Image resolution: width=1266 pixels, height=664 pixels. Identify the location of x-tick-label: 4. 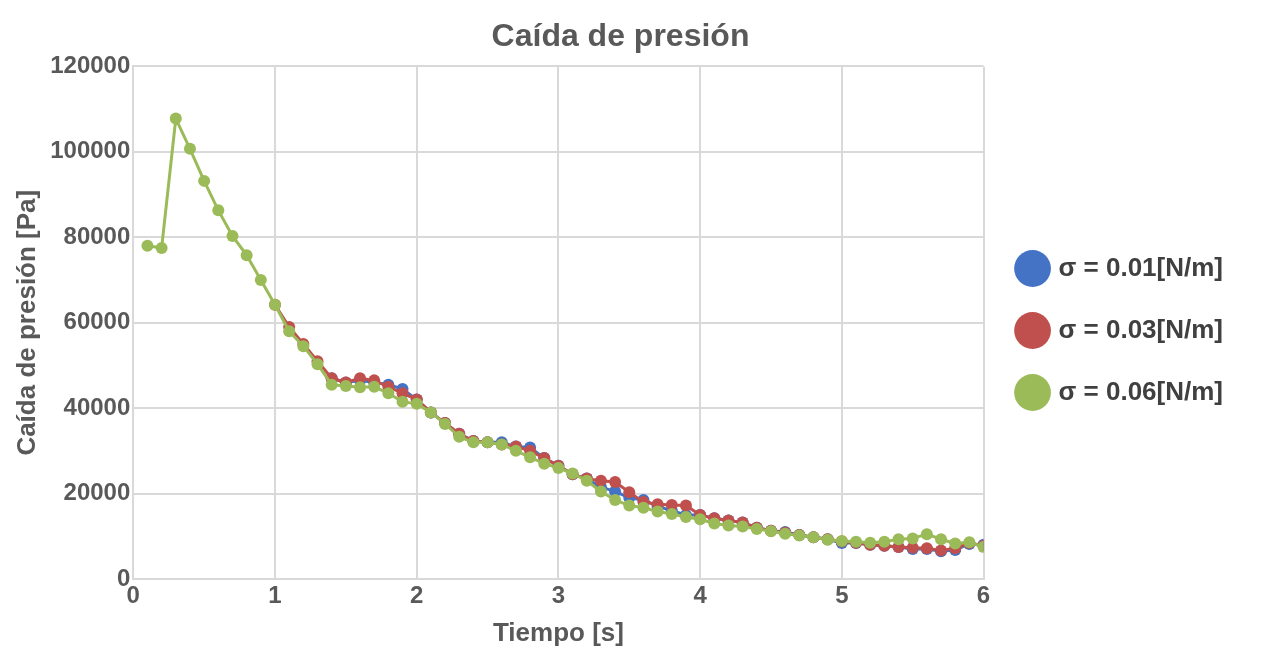
(700, 595).